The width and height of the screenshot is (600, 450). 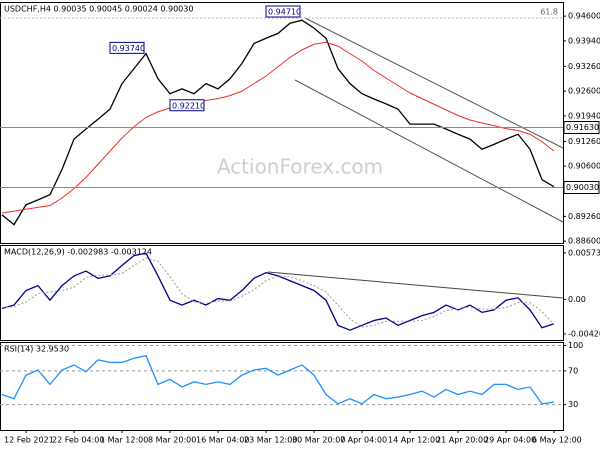 I want to click on y-tick-label: 0.91260, so click(x=584, y=141).